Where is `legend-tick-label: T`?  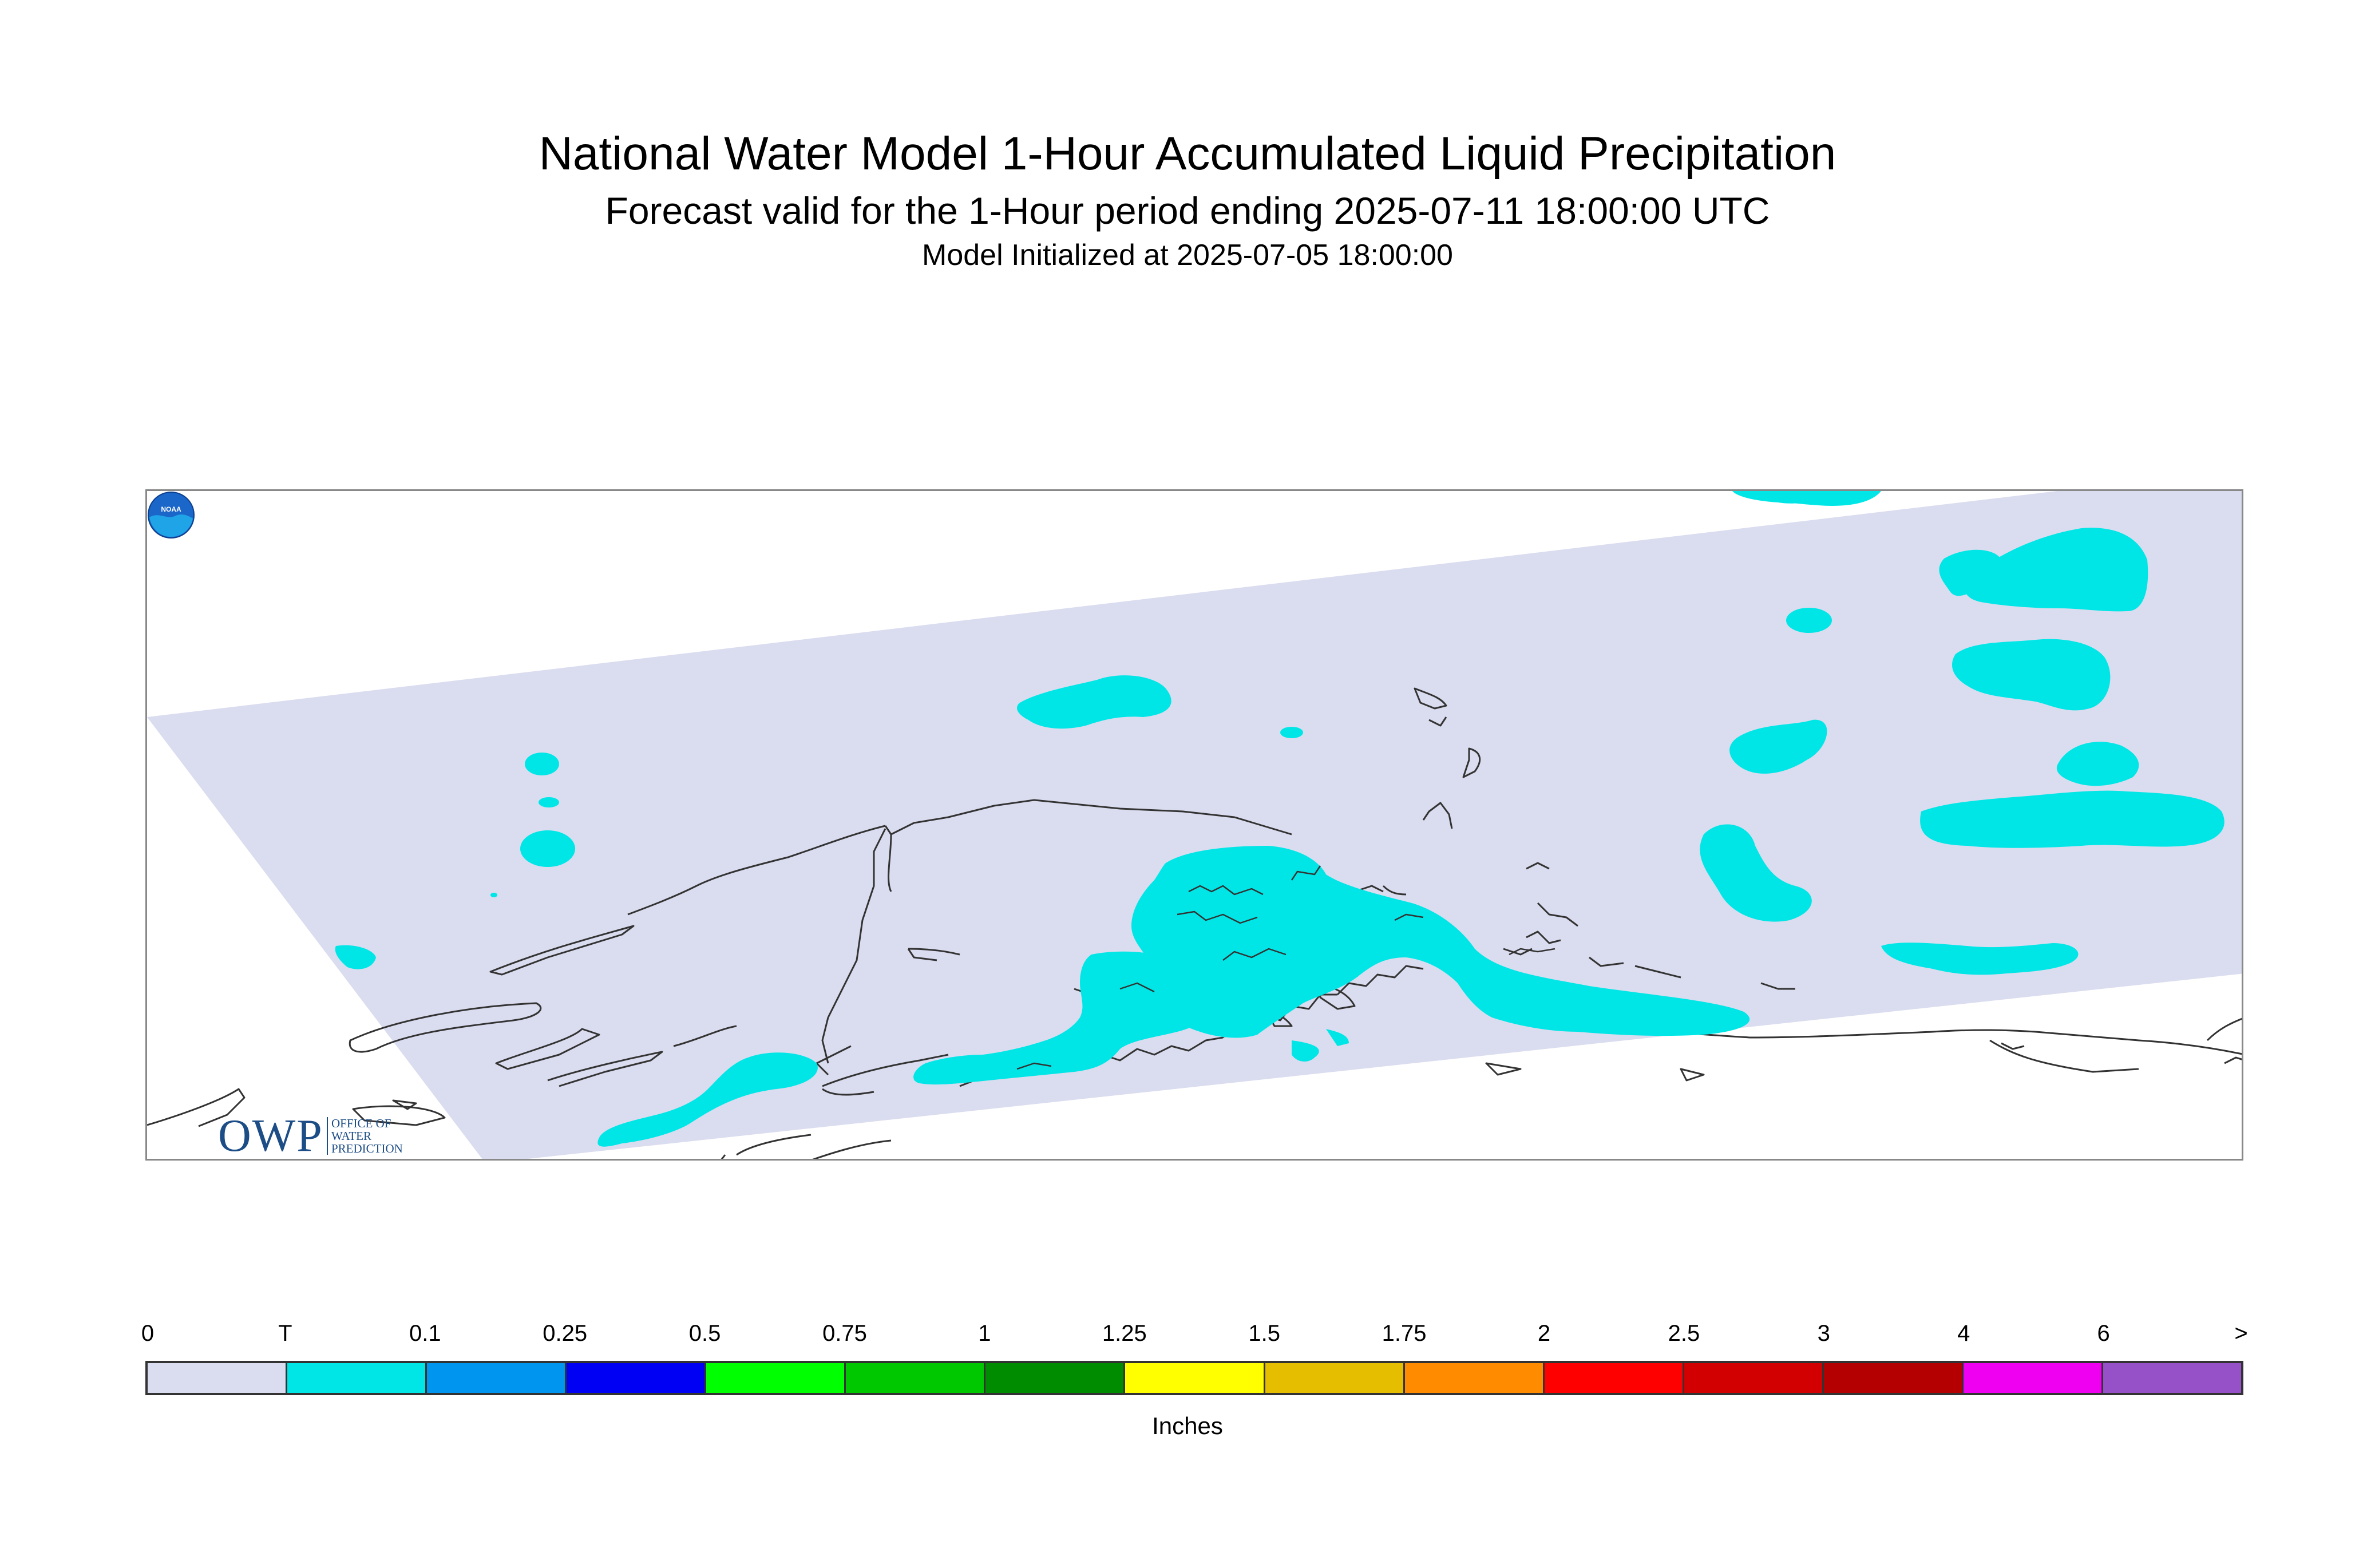
legend-tick-label: T is located at coordinates (285, 1333).